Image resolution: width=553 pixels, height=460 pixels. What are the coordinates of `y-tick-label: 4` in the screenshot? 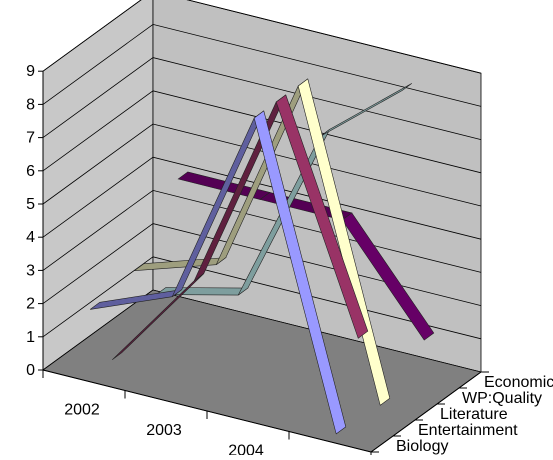 It's located at (30, 237).